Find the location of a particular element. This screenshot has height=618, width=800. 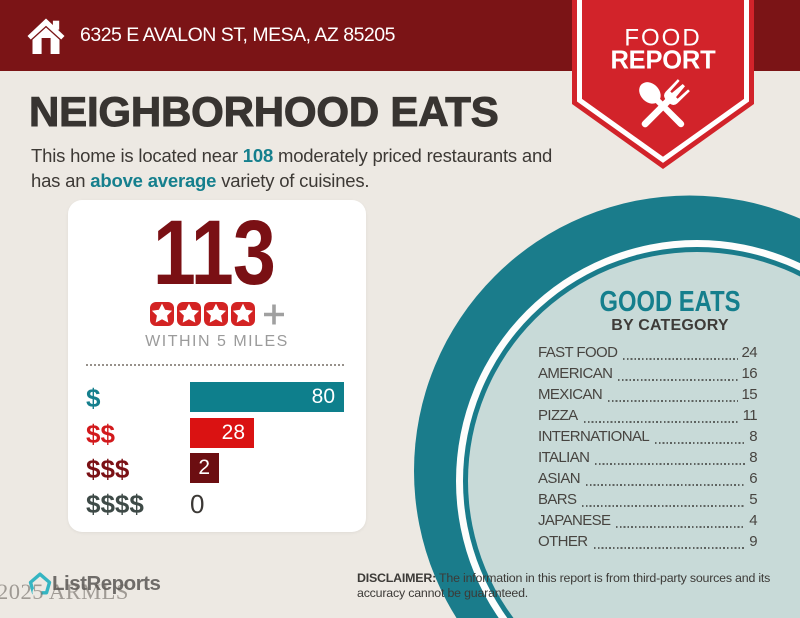

svg-text: FOOD is located at coordinates (662, 38).